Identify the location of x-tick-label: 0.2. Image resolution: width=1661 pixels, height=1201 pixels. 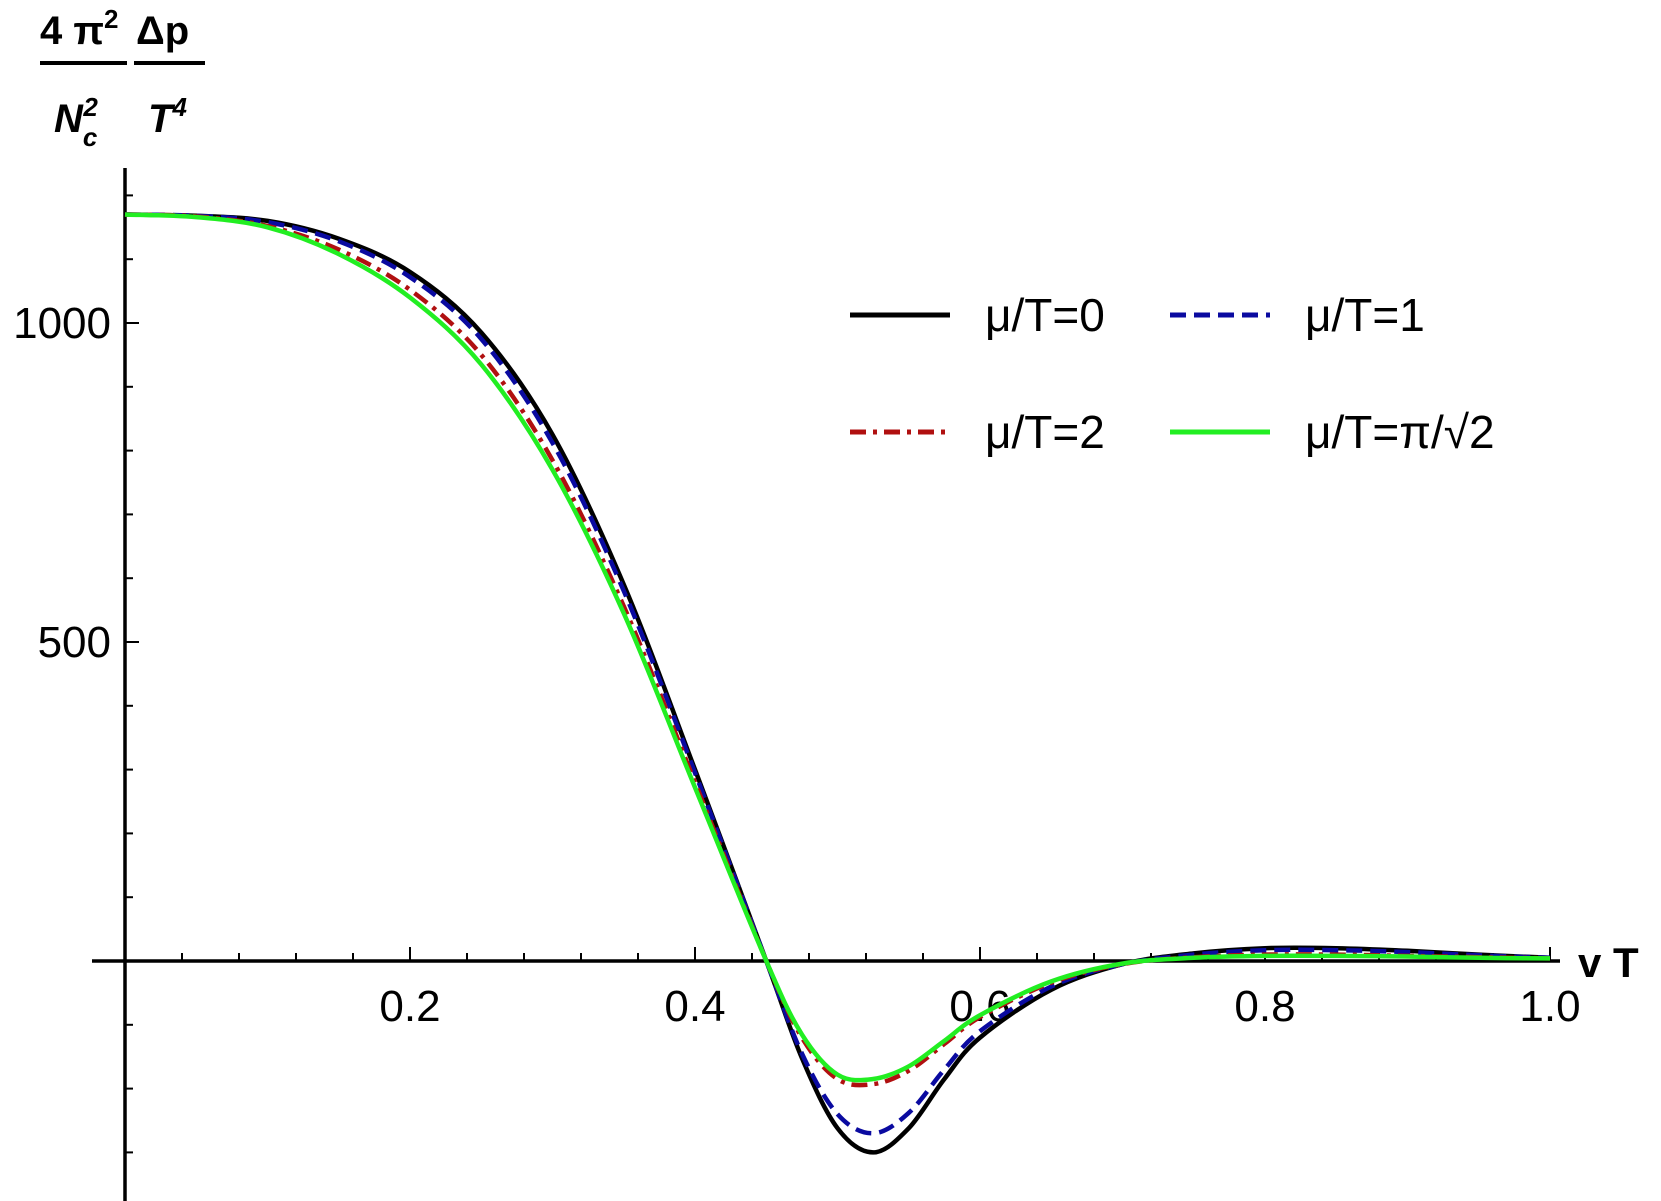
(409, 1006).